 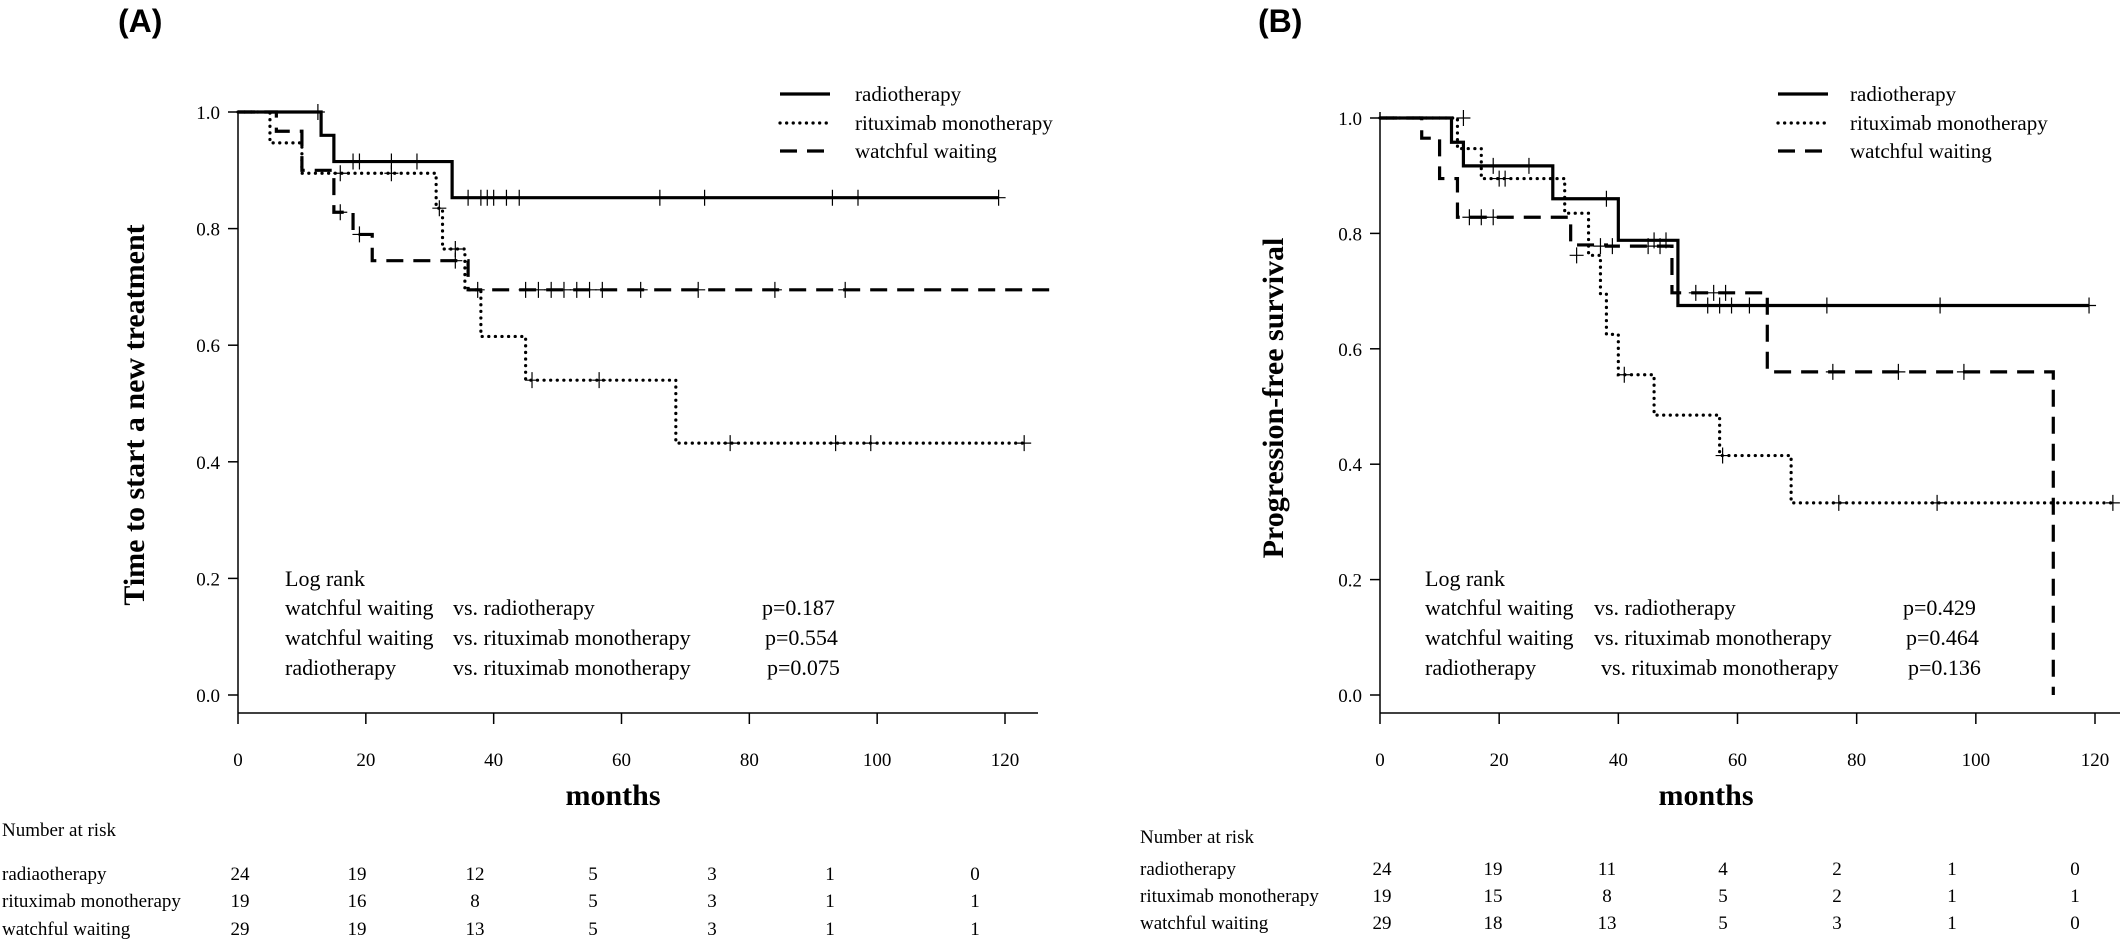 I want to click on legend-label-radiotherapy: radiotherapy, so click(x=1903, y=94).